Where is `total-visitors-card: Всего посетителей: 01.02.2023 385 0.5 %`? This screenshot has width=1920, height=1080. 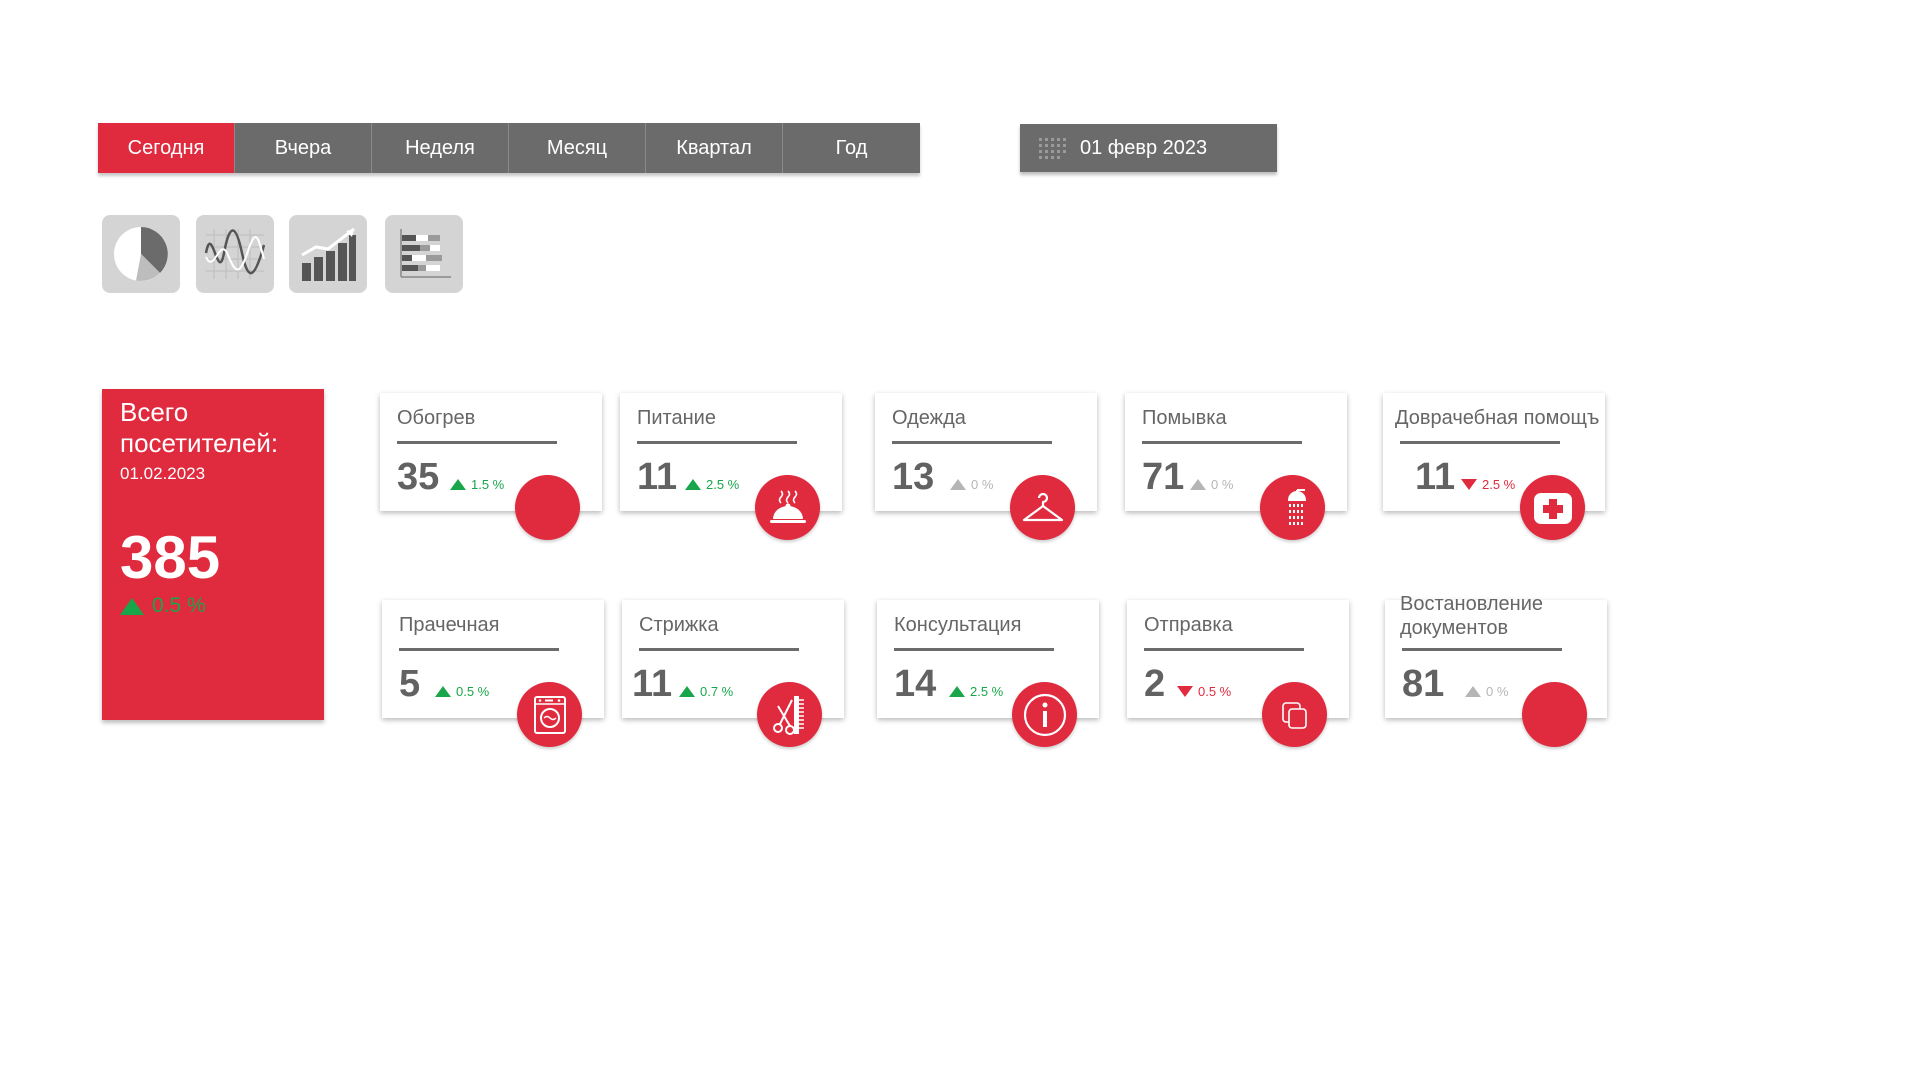 total-visitors-card: Всего посетителей: 01.02.2023 385 0.5 % is located at coordinates (213, 554).